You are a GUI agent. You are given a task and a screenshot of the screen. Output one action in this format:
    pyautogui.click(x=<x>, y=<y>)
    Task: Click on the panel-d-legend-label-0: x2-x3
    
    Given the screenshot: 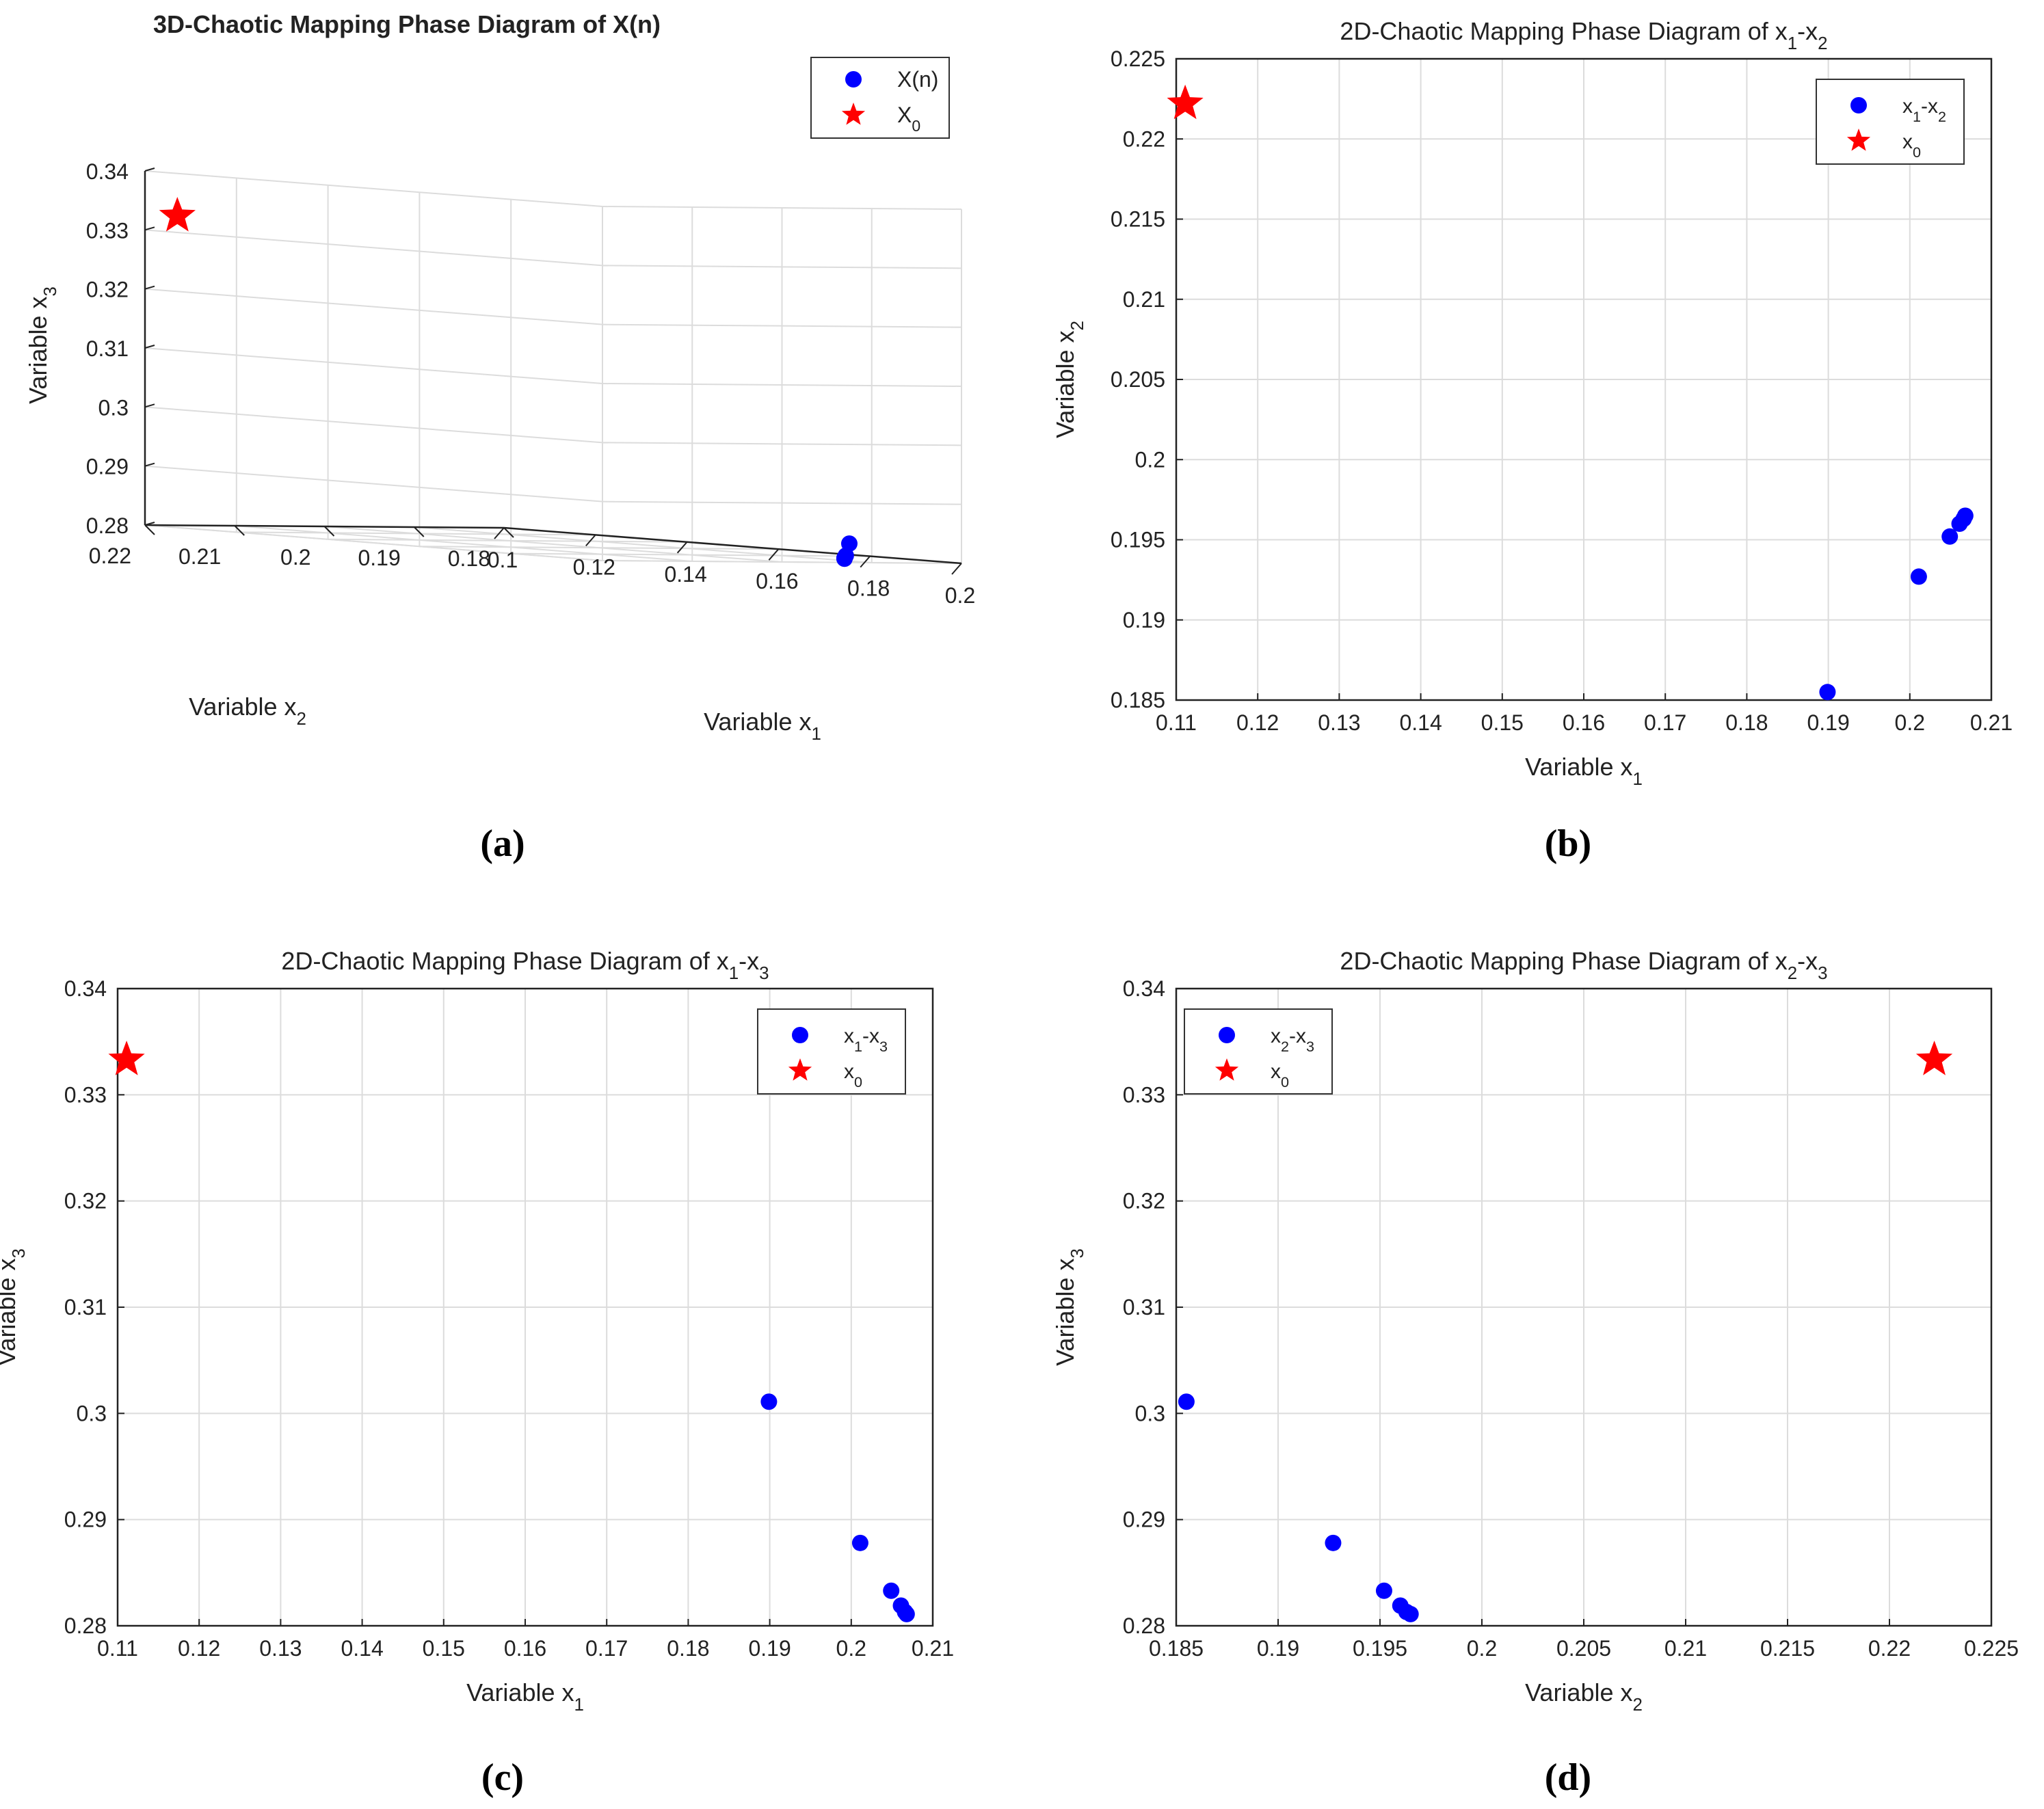 What is the action you would take?
    pyautogui.click(x=1292, y=1040)
    